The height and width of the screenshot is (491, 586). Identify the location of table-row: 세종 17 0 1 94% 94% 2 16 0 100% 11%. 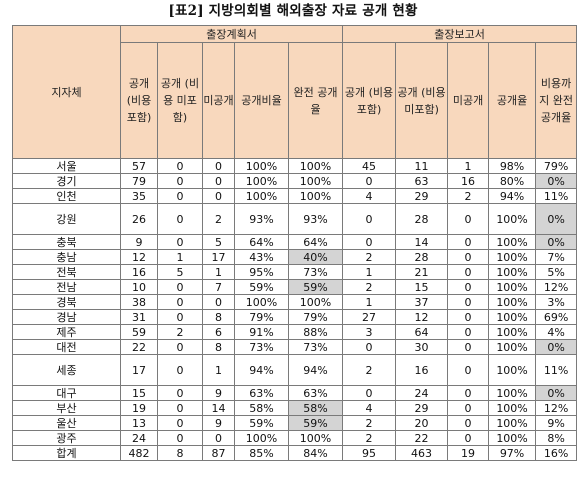
(295, 370).